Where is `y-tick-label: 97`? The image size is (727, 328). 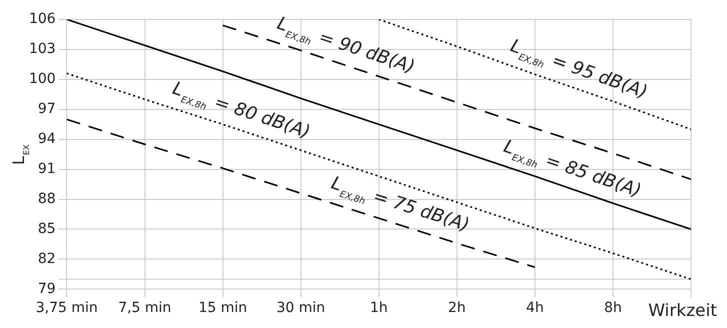 y-tick-label: 97 is located at coordinates (47, 108).